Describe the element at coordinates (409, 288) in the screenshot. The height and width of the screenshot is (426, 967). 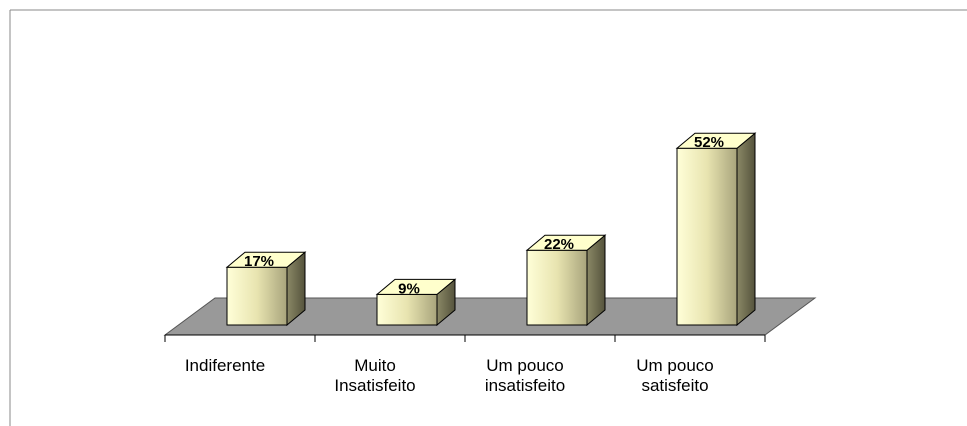
I see `value-label: 9%` at that location.